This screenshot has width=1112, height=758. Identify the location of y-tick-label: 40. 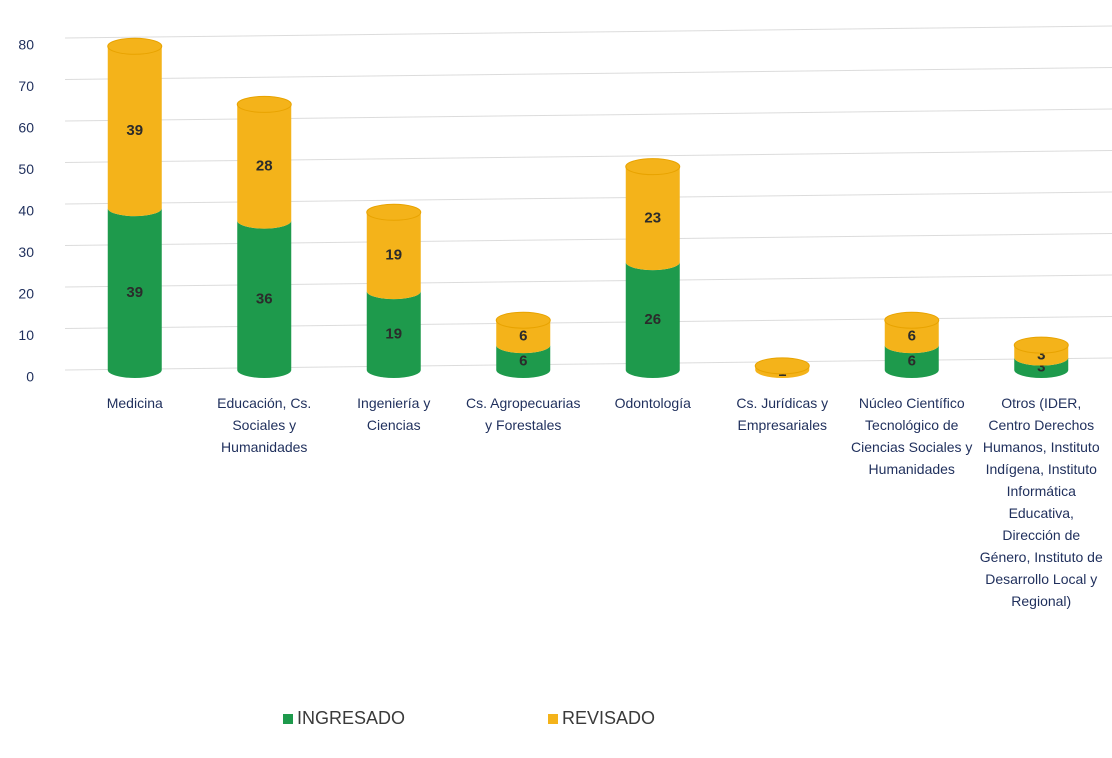
(26, 211).